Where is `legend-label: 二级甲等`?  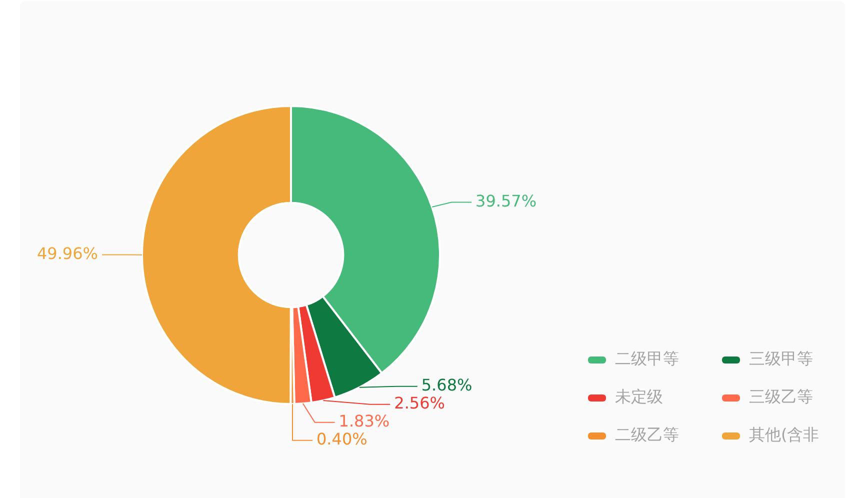
legend-label: 二级甲等 is located at coordinates (647, 358).